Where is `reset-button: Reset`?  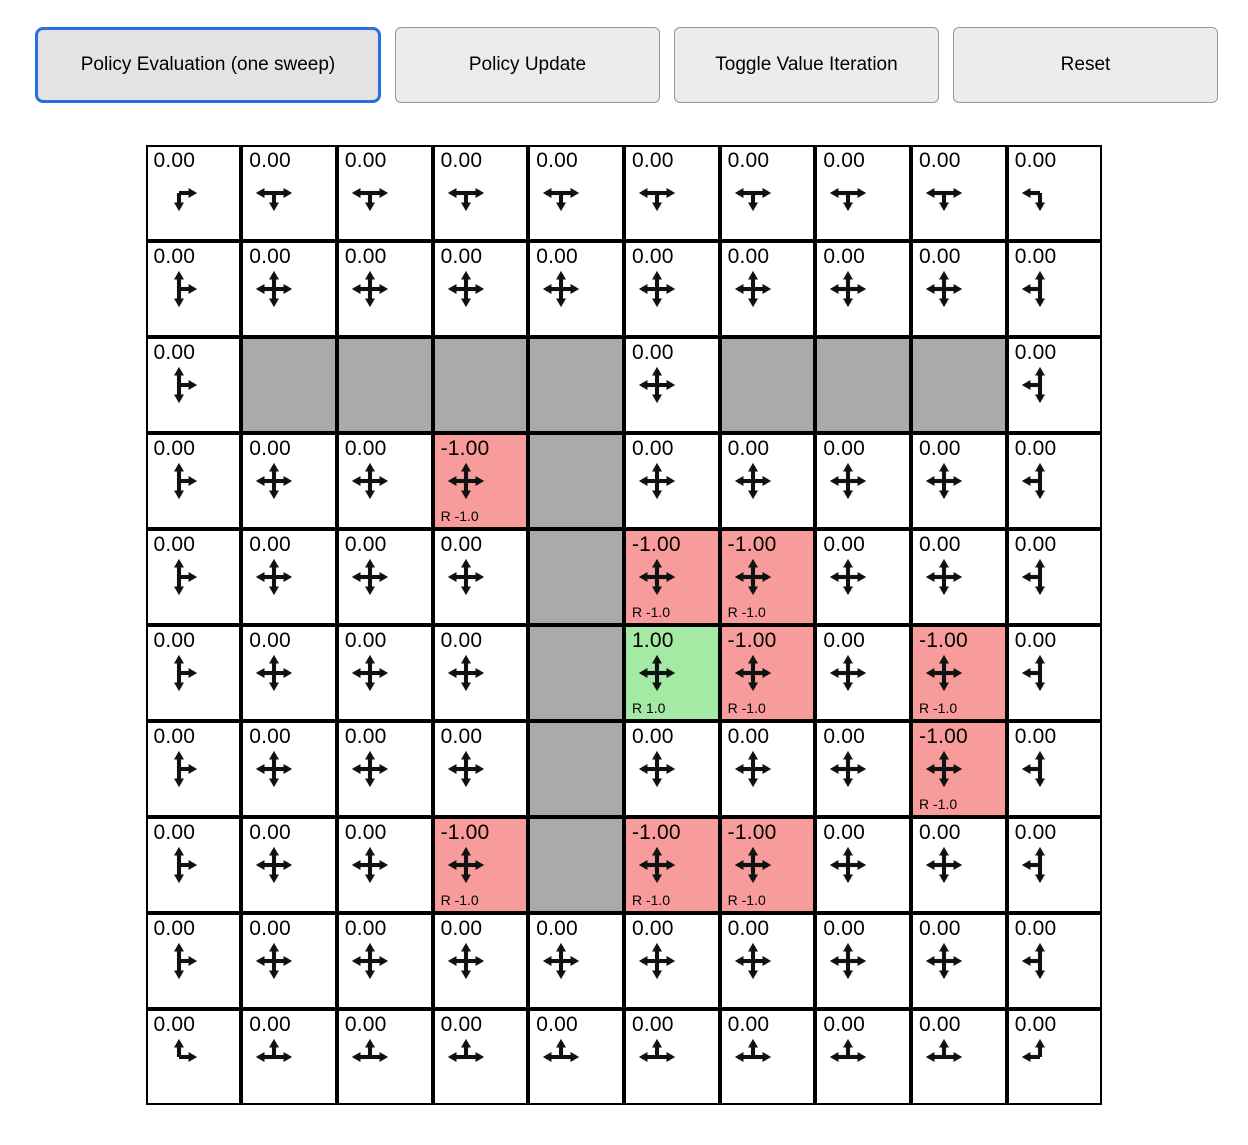
reset-button: Reset is located at coordinates (1085, 65).